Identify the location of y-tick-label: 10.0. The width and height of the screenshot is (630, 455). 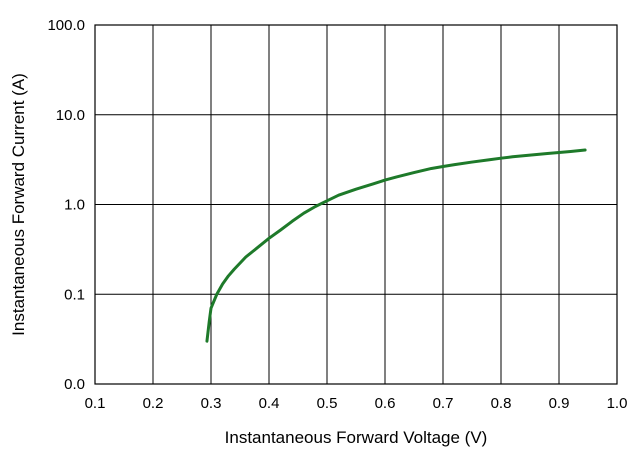
(70, 115).